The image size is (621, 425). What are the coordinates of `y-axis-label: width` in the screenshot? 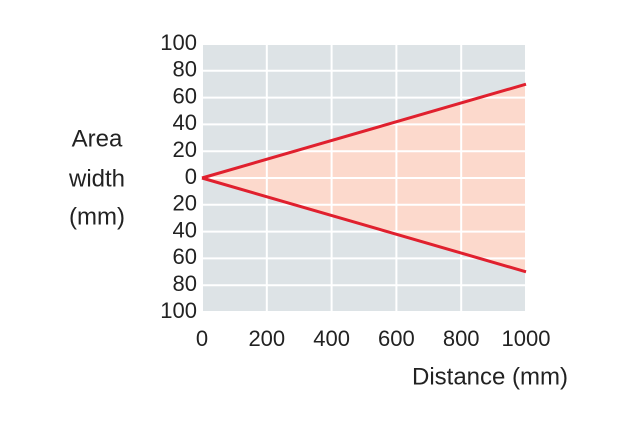 It's located at (96, 178).